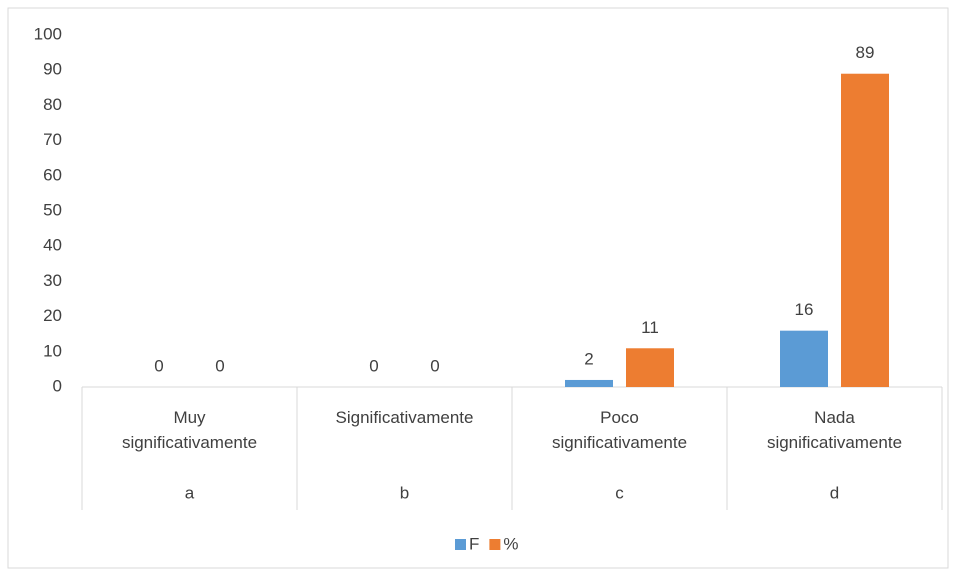 The height and width of the screenshot is (578, 956). Describe the element at coordinates (804, 309) in the screenshot. I see `data-label: 16` at that location.